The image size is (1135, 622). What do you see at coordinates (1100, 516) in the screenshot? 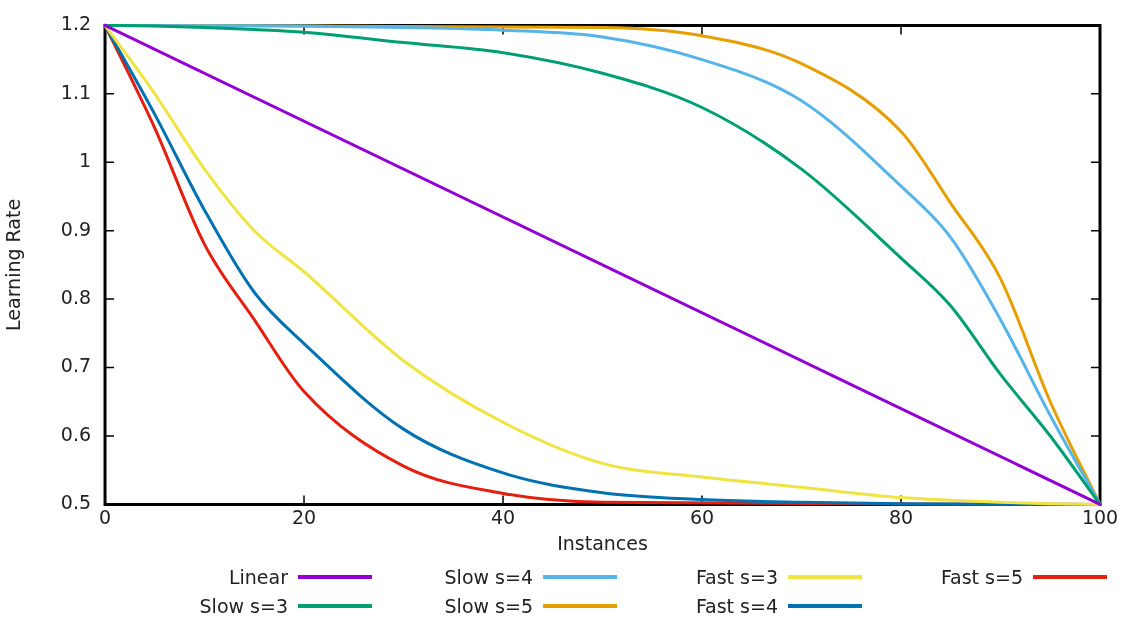
I see `x-tick-label: 100` at bounding box center [1100, 516].